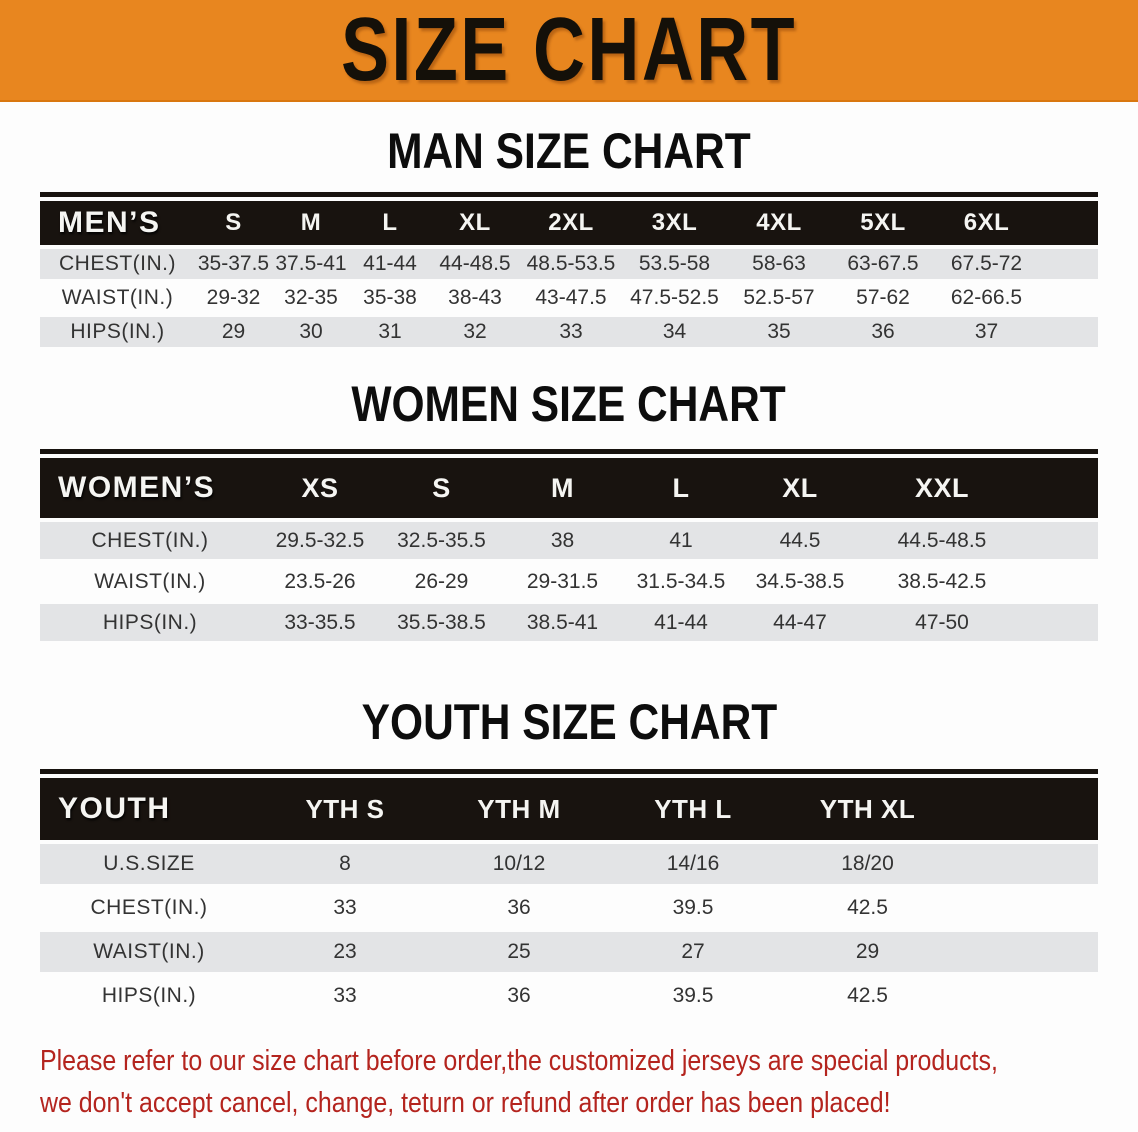 Image resolution: width=1138 pixels, height=1132 pixels. Describe the element at coordinates (779, 298) in the screenshot. I see `size-value-cell: 52.5-57` at that location.